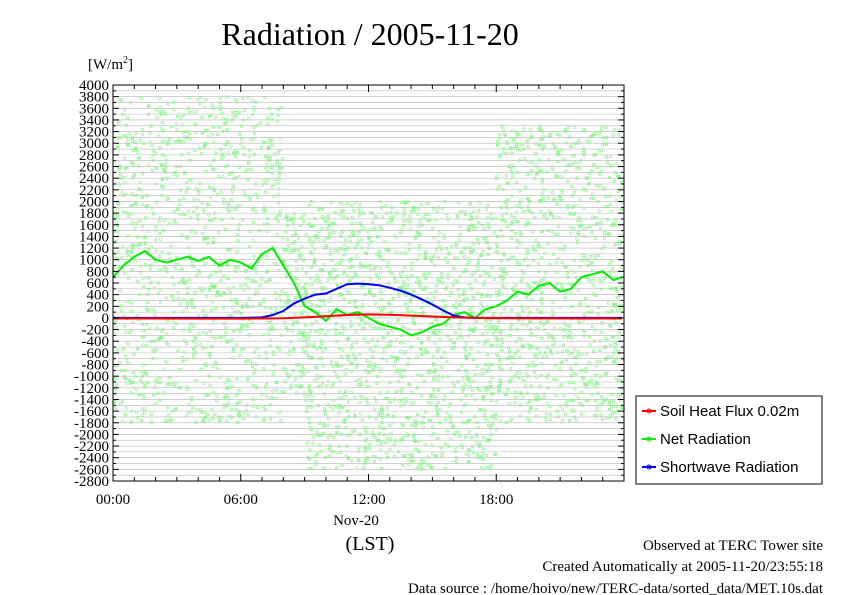 This screenshot has height=595, width=842. What do you see at coordinates (649, 411) in the screenshot?
I see `legend-marker` at bounding box center [649, 411].